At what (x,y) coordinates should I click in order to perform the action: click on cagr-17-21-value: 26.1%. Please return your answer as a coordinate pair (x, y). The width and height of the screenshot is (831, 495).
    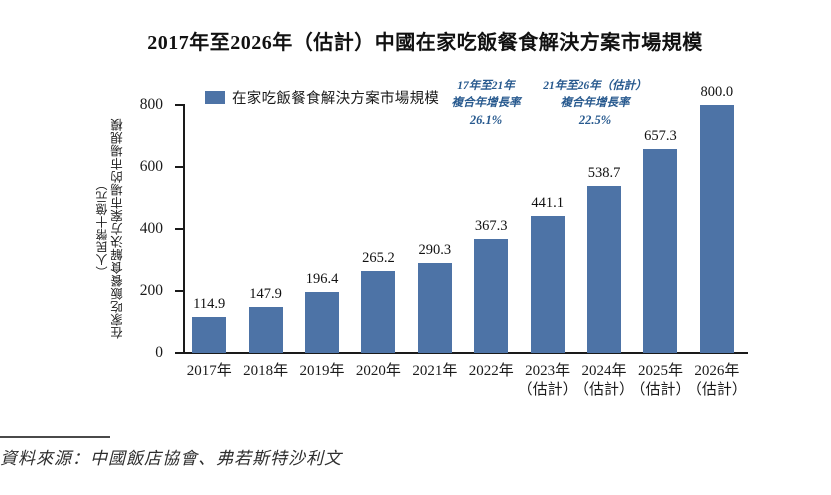
    Looking at the image, I should click on (486, 120).